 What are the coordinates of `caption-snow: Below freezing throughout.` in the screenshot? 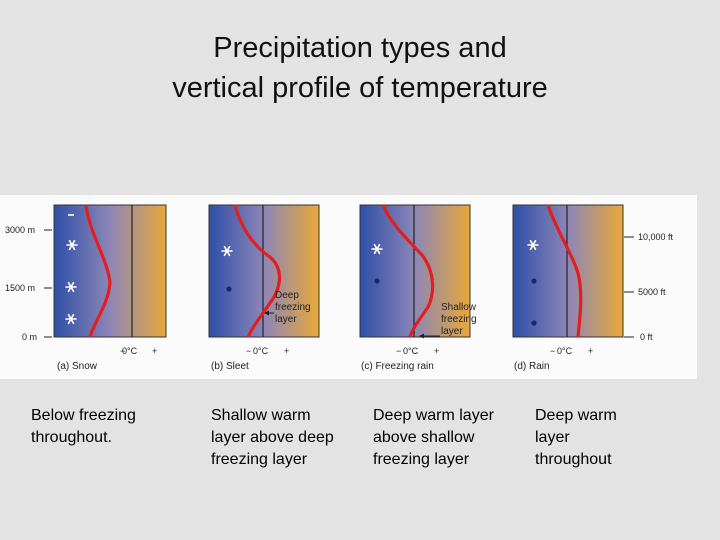 It's located at (83, 426).